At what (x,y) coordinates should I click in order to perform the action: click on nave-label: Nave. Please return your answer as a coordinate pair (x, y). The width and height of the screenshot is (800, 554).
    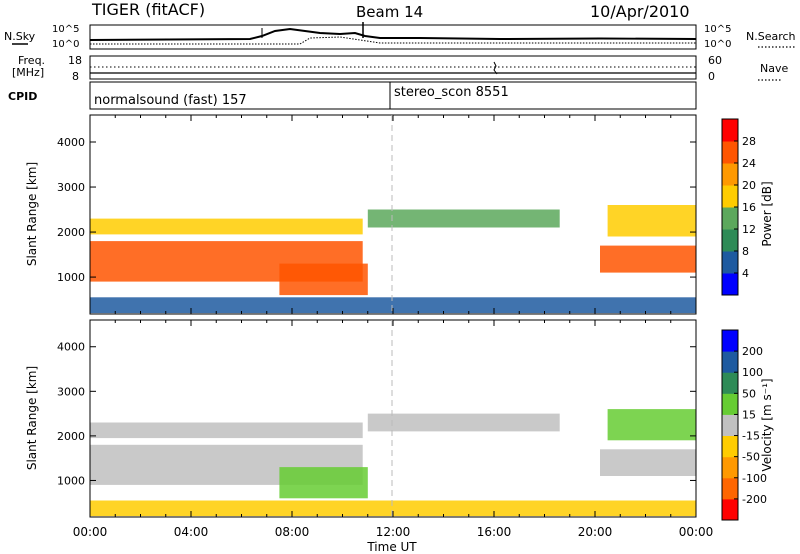
    Looking at the image, I should click on (774, 68).